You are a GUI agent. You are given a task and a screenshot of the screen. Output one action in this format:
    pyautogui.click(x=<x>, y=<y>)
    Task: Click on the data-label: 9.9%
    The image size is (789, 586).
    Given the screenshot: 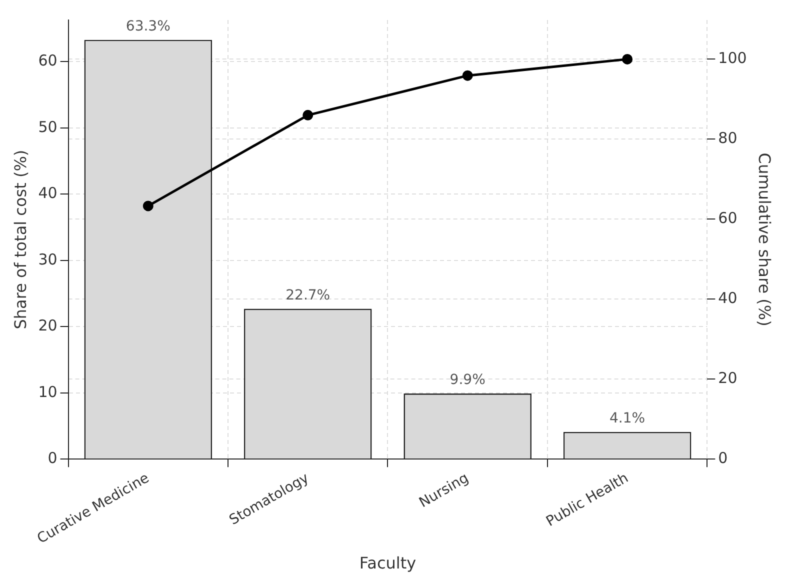 What is the action you would take?
    pyautogui.click(x=468, y=380)
    